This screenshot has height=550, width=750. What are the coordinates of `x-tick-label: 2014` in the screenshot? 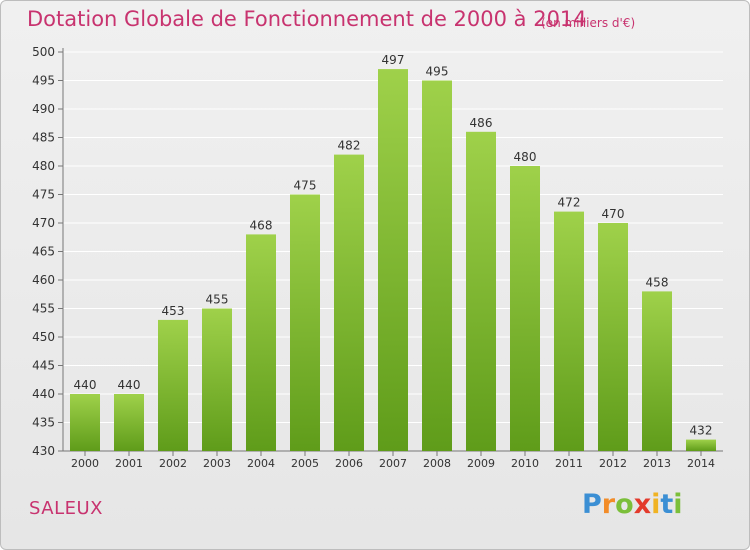 It's located at (701, 463).